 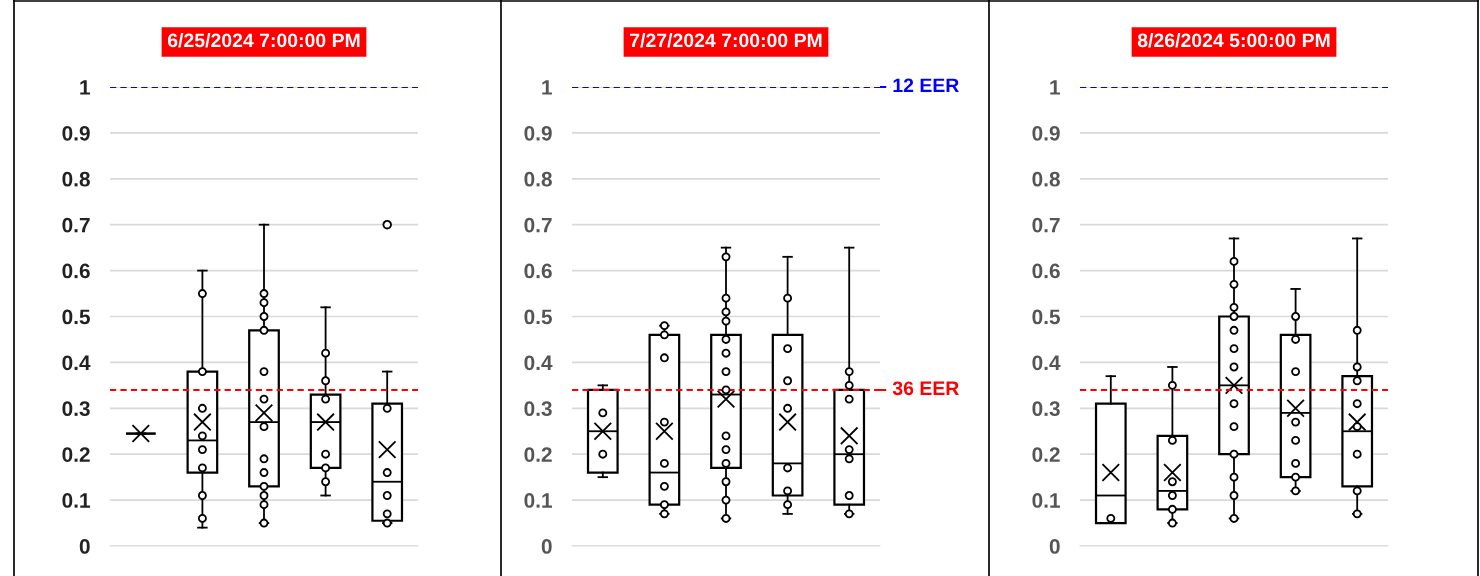 What do you see at coordinates (76, 133) in the screenshot?
I see `y-tick-label: 0.9` at bounding box center [76, 133].